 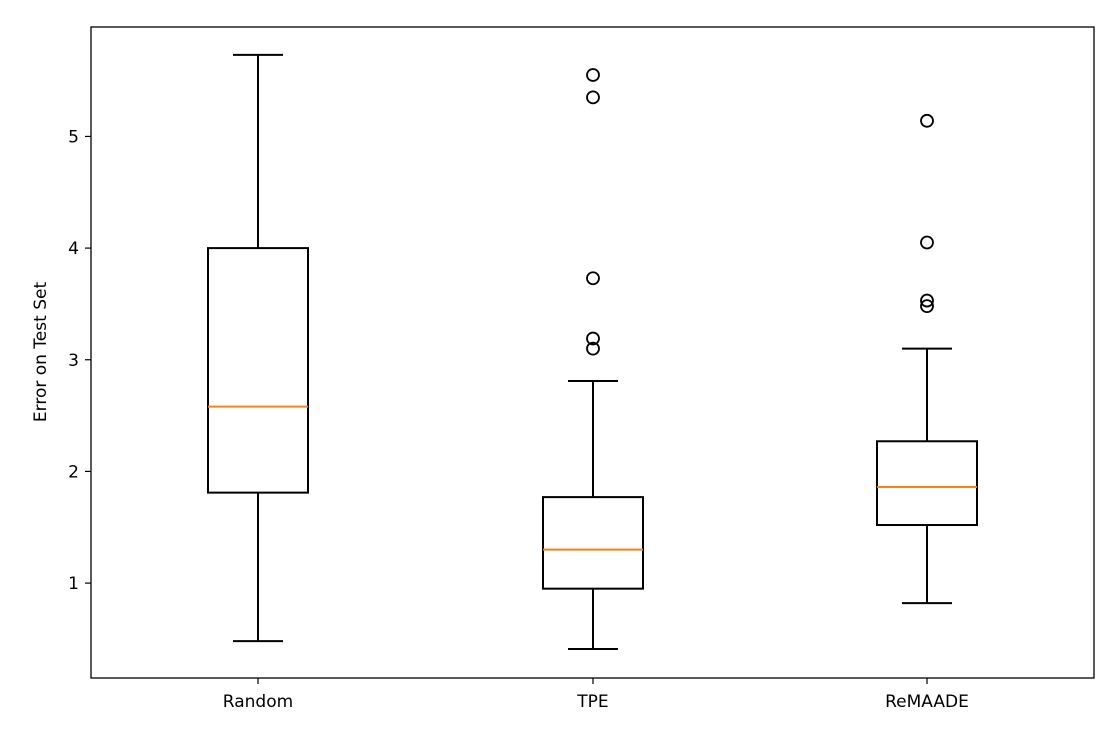 What do you see at coordinates (41, 352) in the screenshot?
I see `y-axis-label: Error on Test Set` at bounding box center [41, 352].